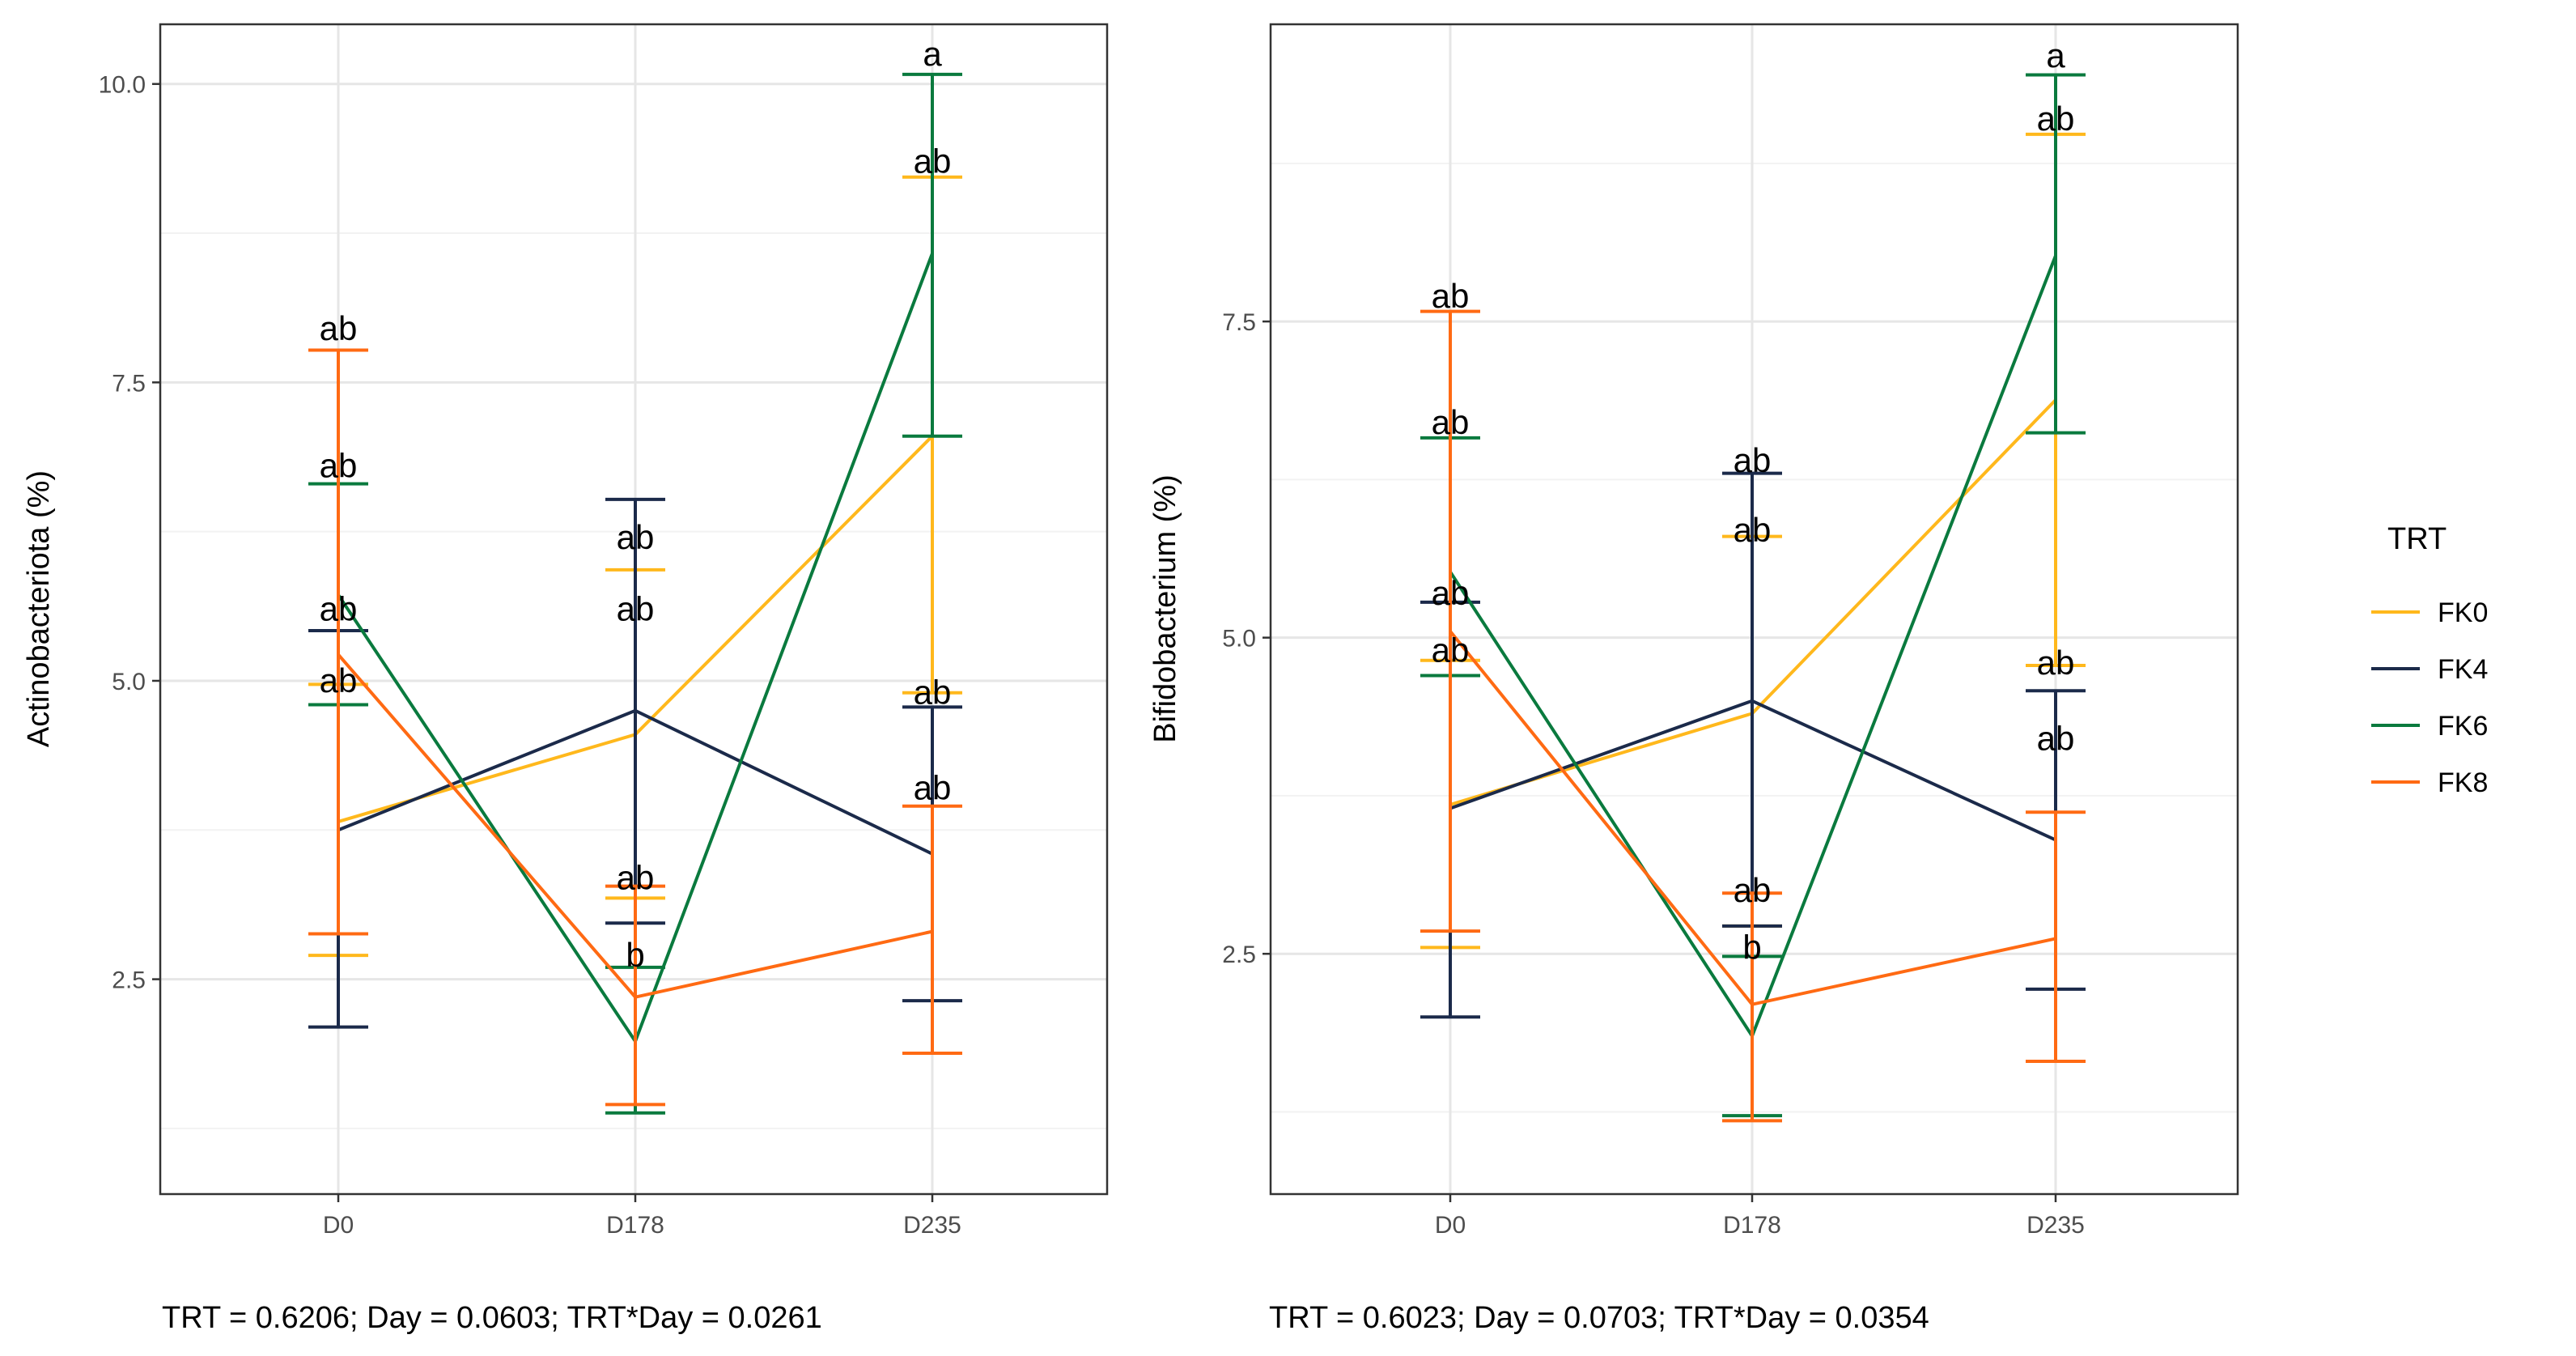  Describe the element at coordinates (2463, 726) in the screenshot. I see `legend-label: FK6` at that location.